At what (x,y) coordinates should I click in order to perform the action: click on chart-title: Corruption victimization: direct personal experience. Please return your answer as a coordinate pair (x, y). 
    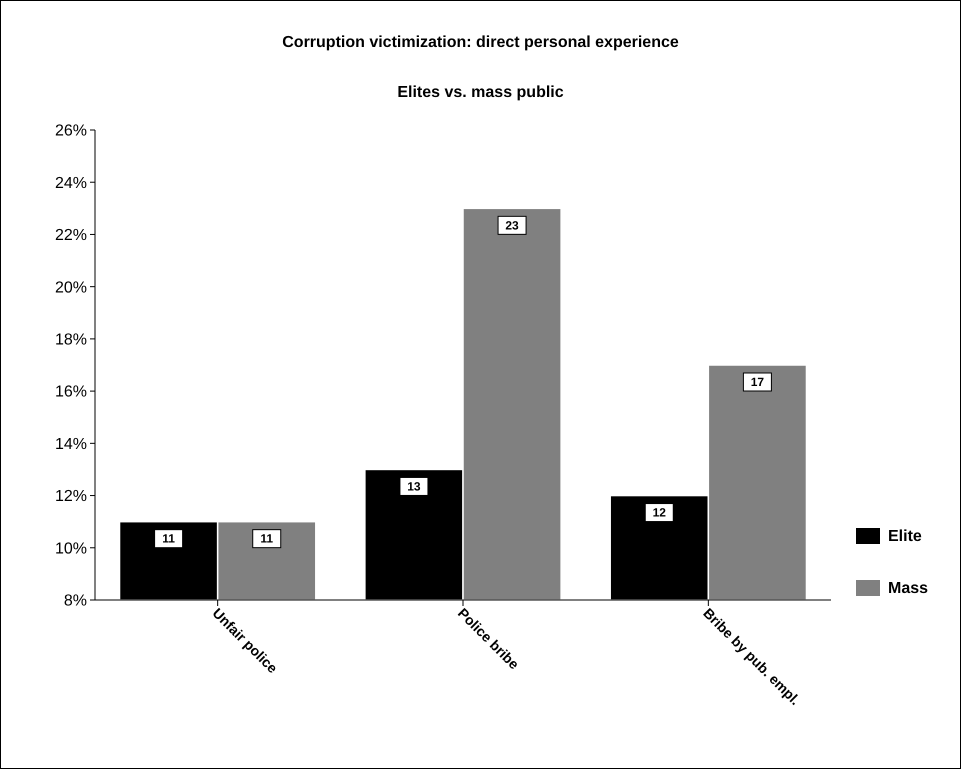
    Looking at the image, I should click on (480, 42).